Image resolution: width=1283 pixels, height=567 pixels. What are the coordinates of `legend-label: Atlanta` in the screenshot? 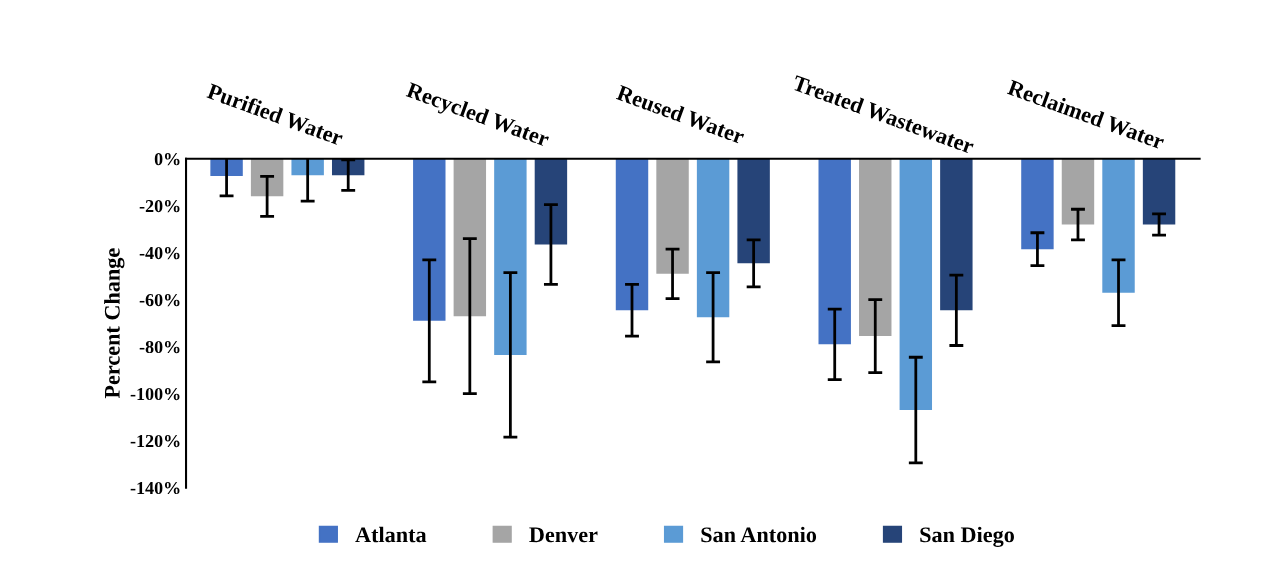 It's located at (391, 534).